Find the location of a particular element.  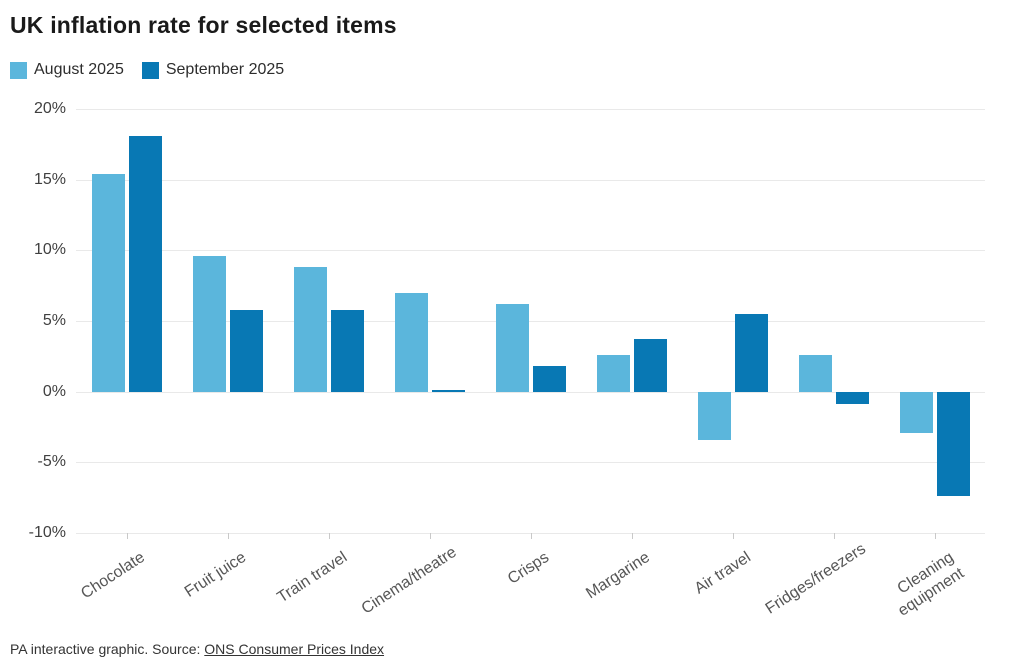

bar-september-2025-cinema-theatre is located at coordinates (448, 391).